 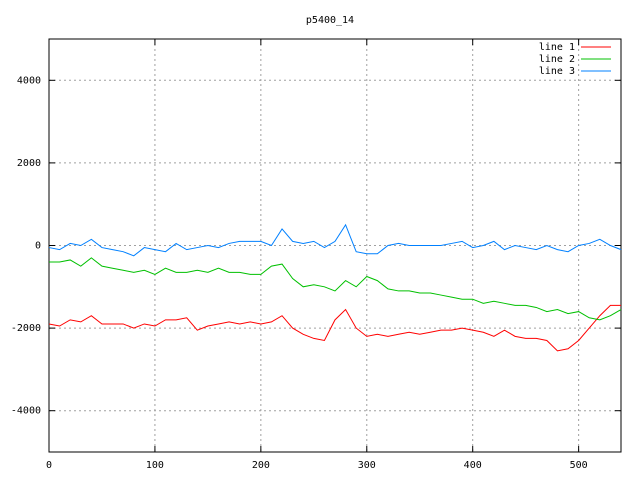 I want to click on x-tick-label: 200, so click(x=261, y=465).